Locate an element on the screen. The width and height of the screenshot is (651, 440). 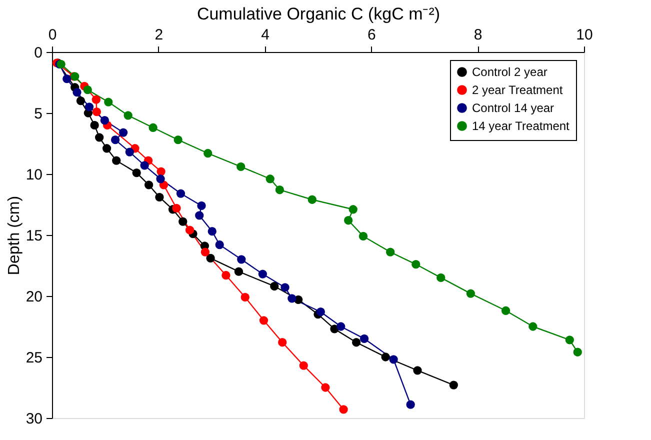
x-axis-title: Cumulative Organic C (kgC m⁻²) is located at coordinates (318, 14).